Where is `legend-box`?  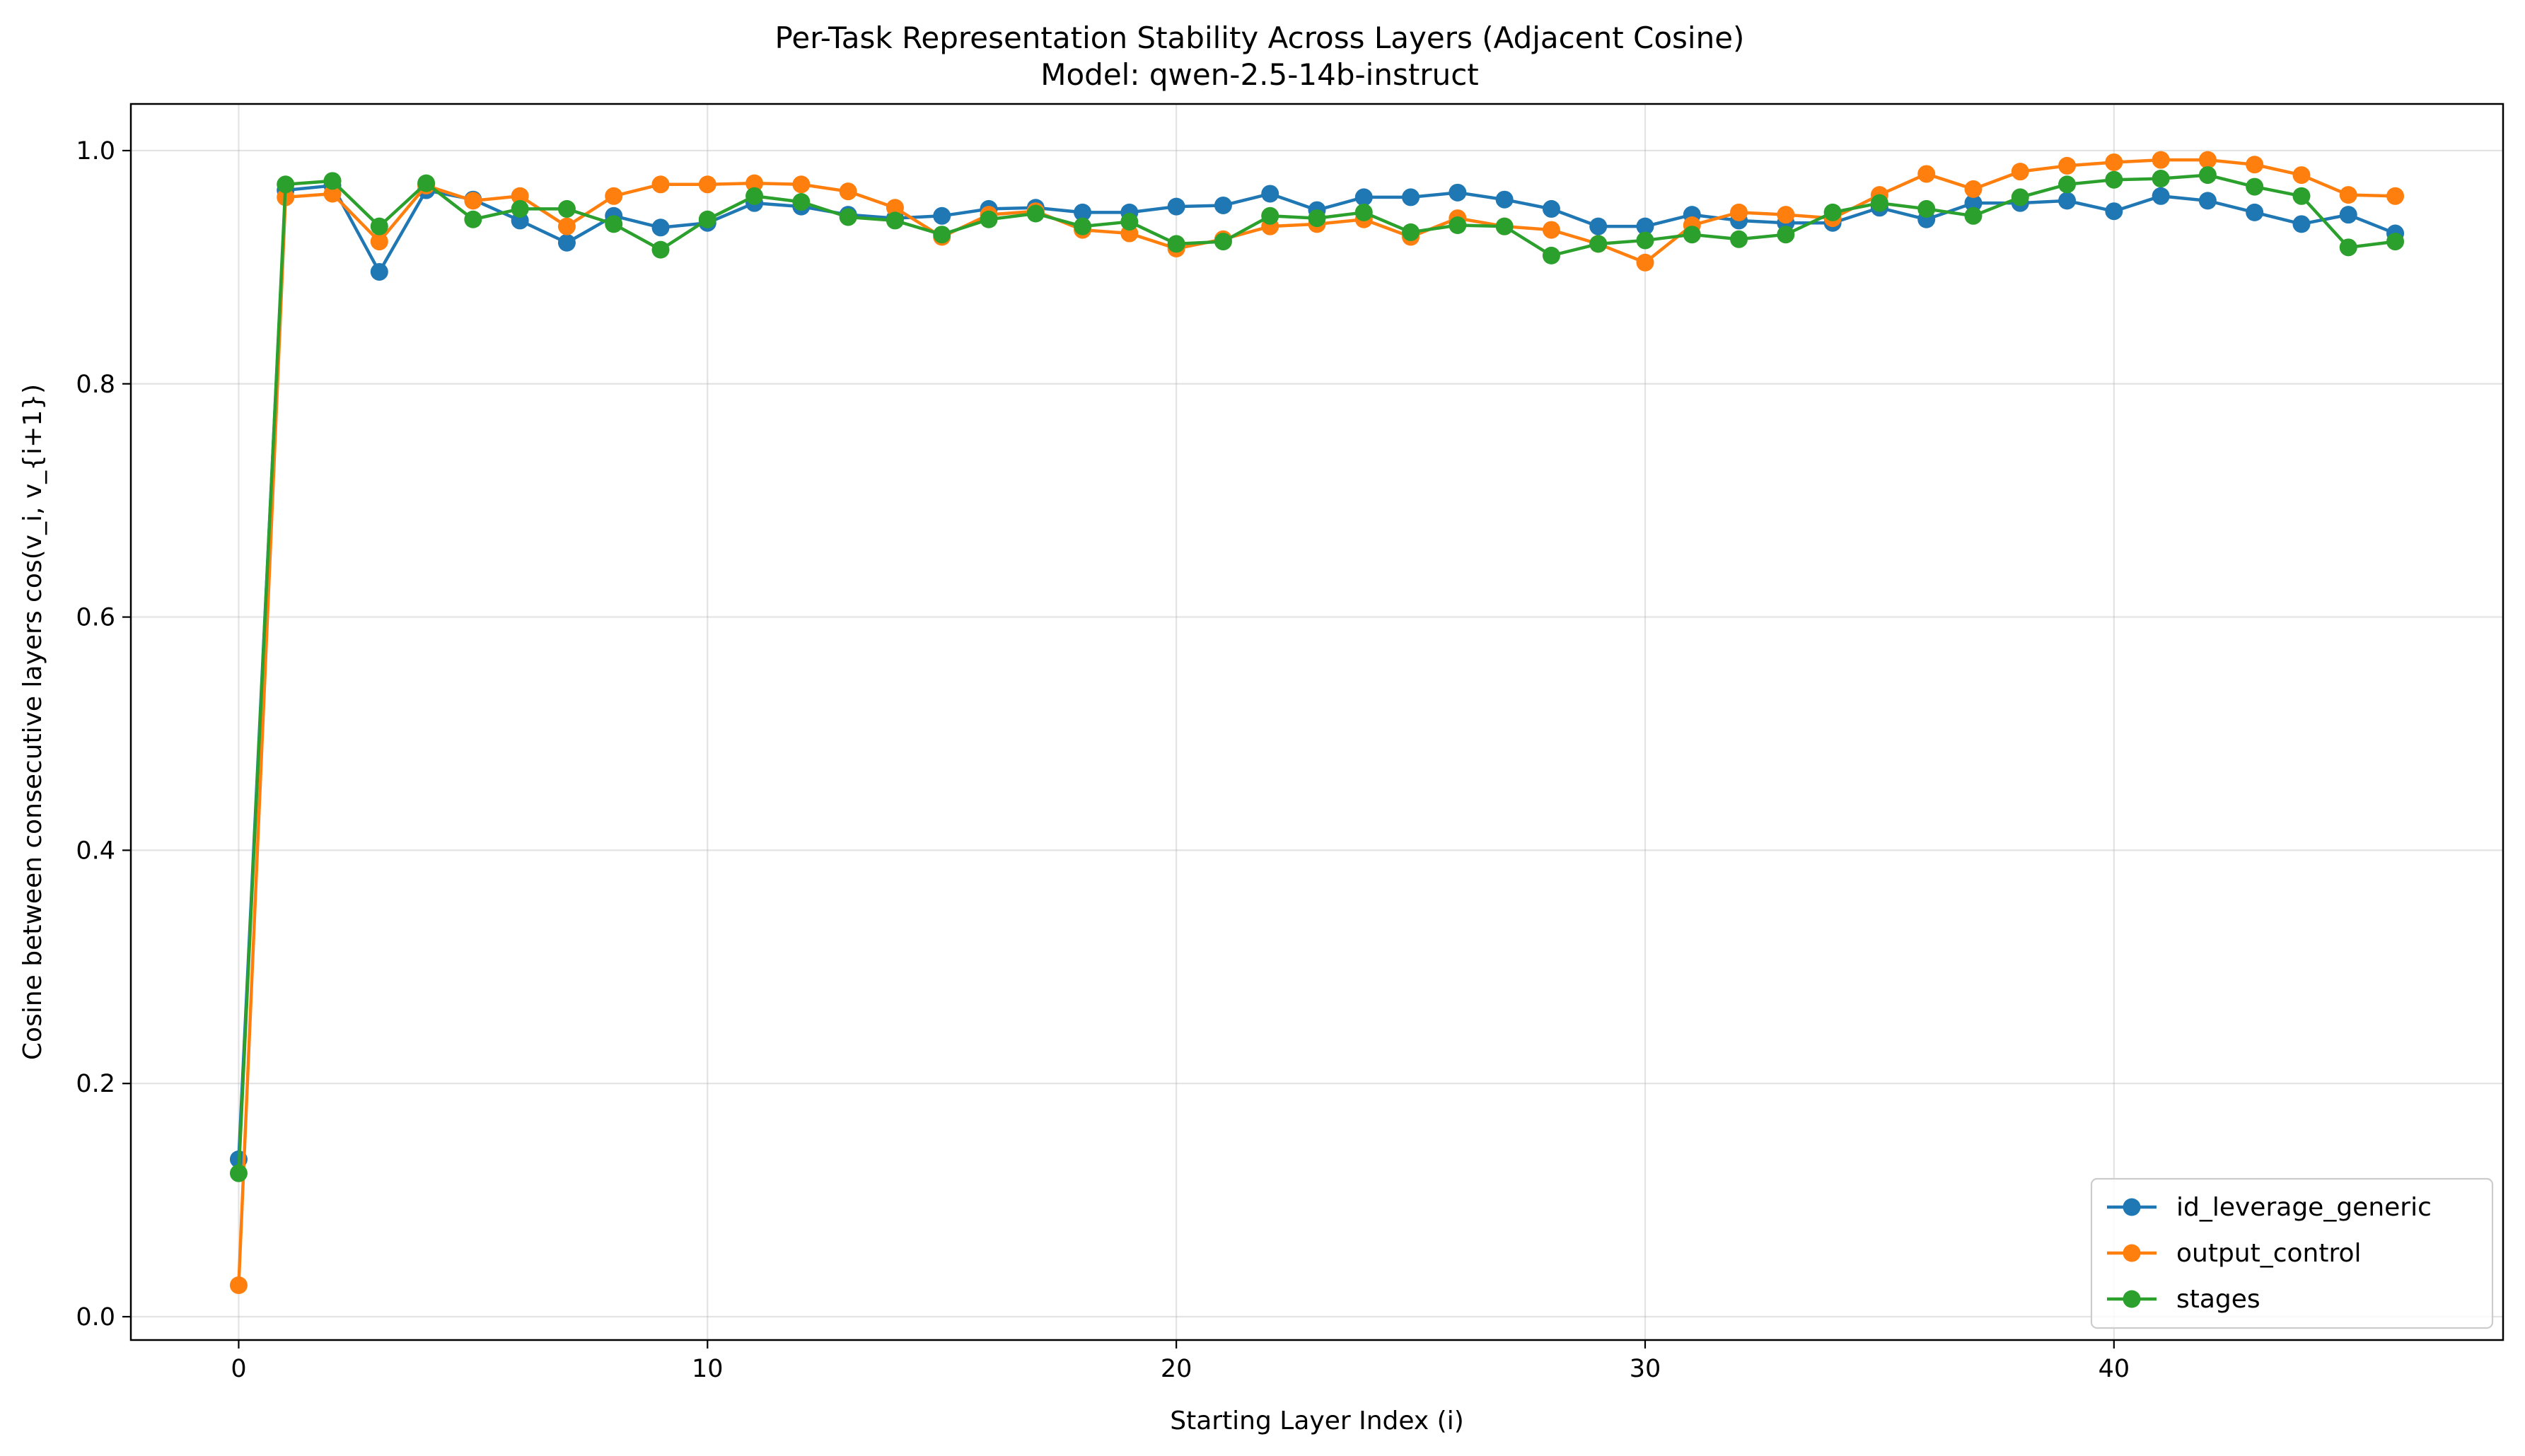 legend-box is located at coordinates (2292, 1253).